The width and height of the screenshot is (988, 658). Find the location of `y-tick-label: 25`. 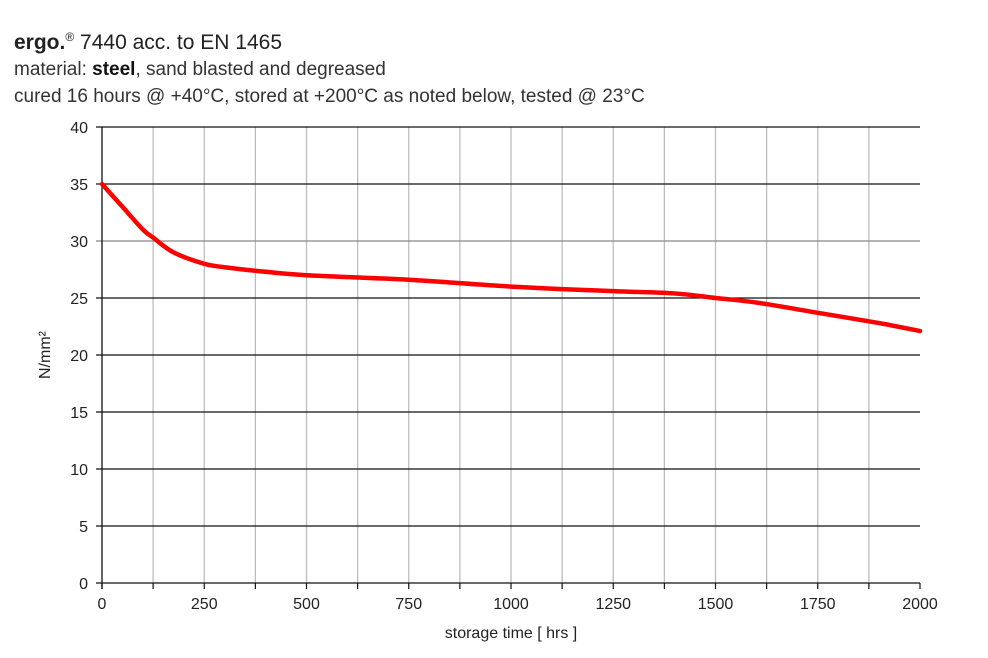

y-tick-label: 25 is located at coordinates (79, 299).